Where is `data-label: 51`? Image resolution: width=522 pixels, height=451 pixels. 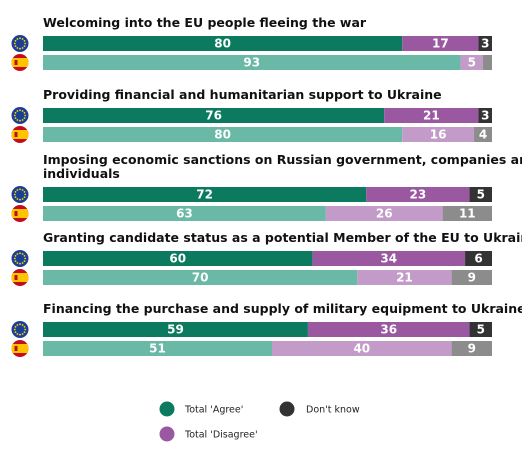 data-label: 51 is located at coordinates (157, 349).